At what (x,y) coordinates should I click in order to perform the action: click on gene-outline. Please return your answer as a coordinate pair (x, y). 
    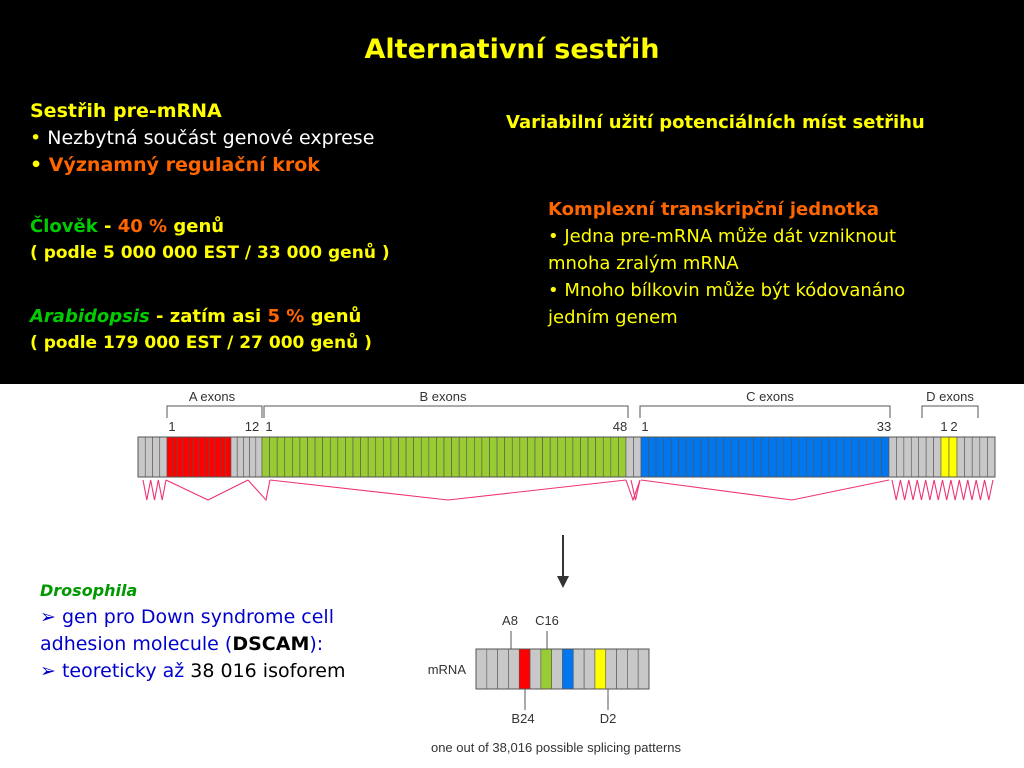
    Looking at the image, I should click on (566, 457).